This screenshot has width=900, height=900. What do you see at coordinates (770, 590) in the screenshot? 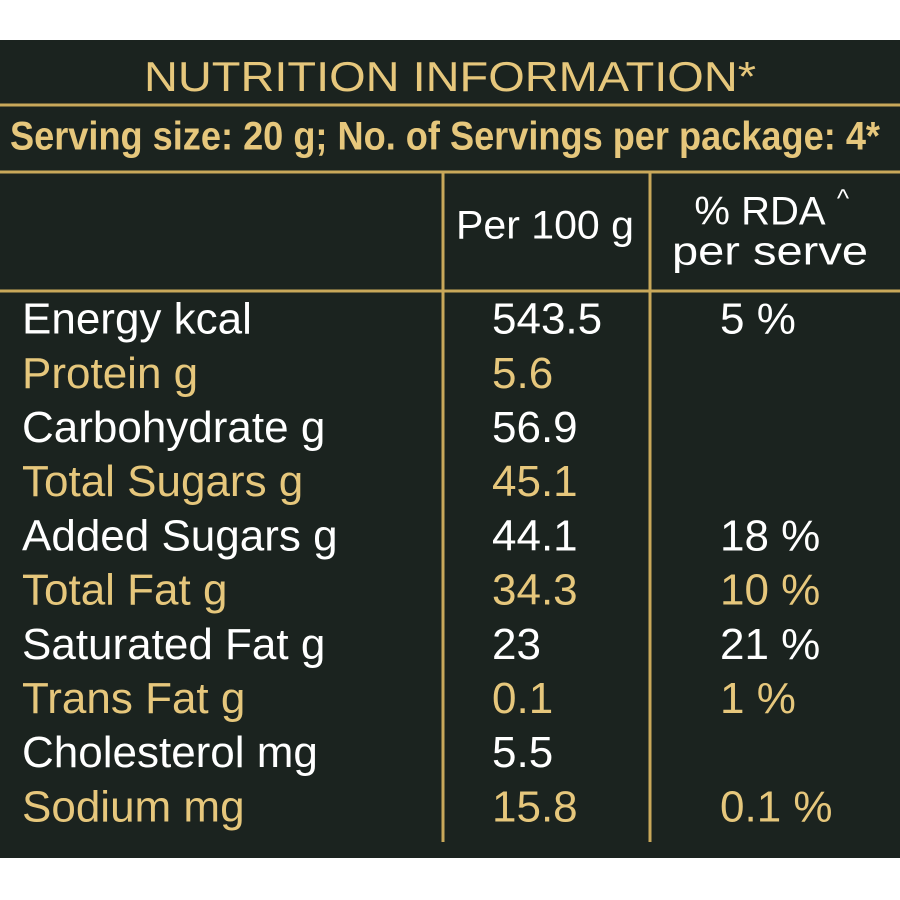
I see `rda-value: 10 %` at bounding box center [770, 590].